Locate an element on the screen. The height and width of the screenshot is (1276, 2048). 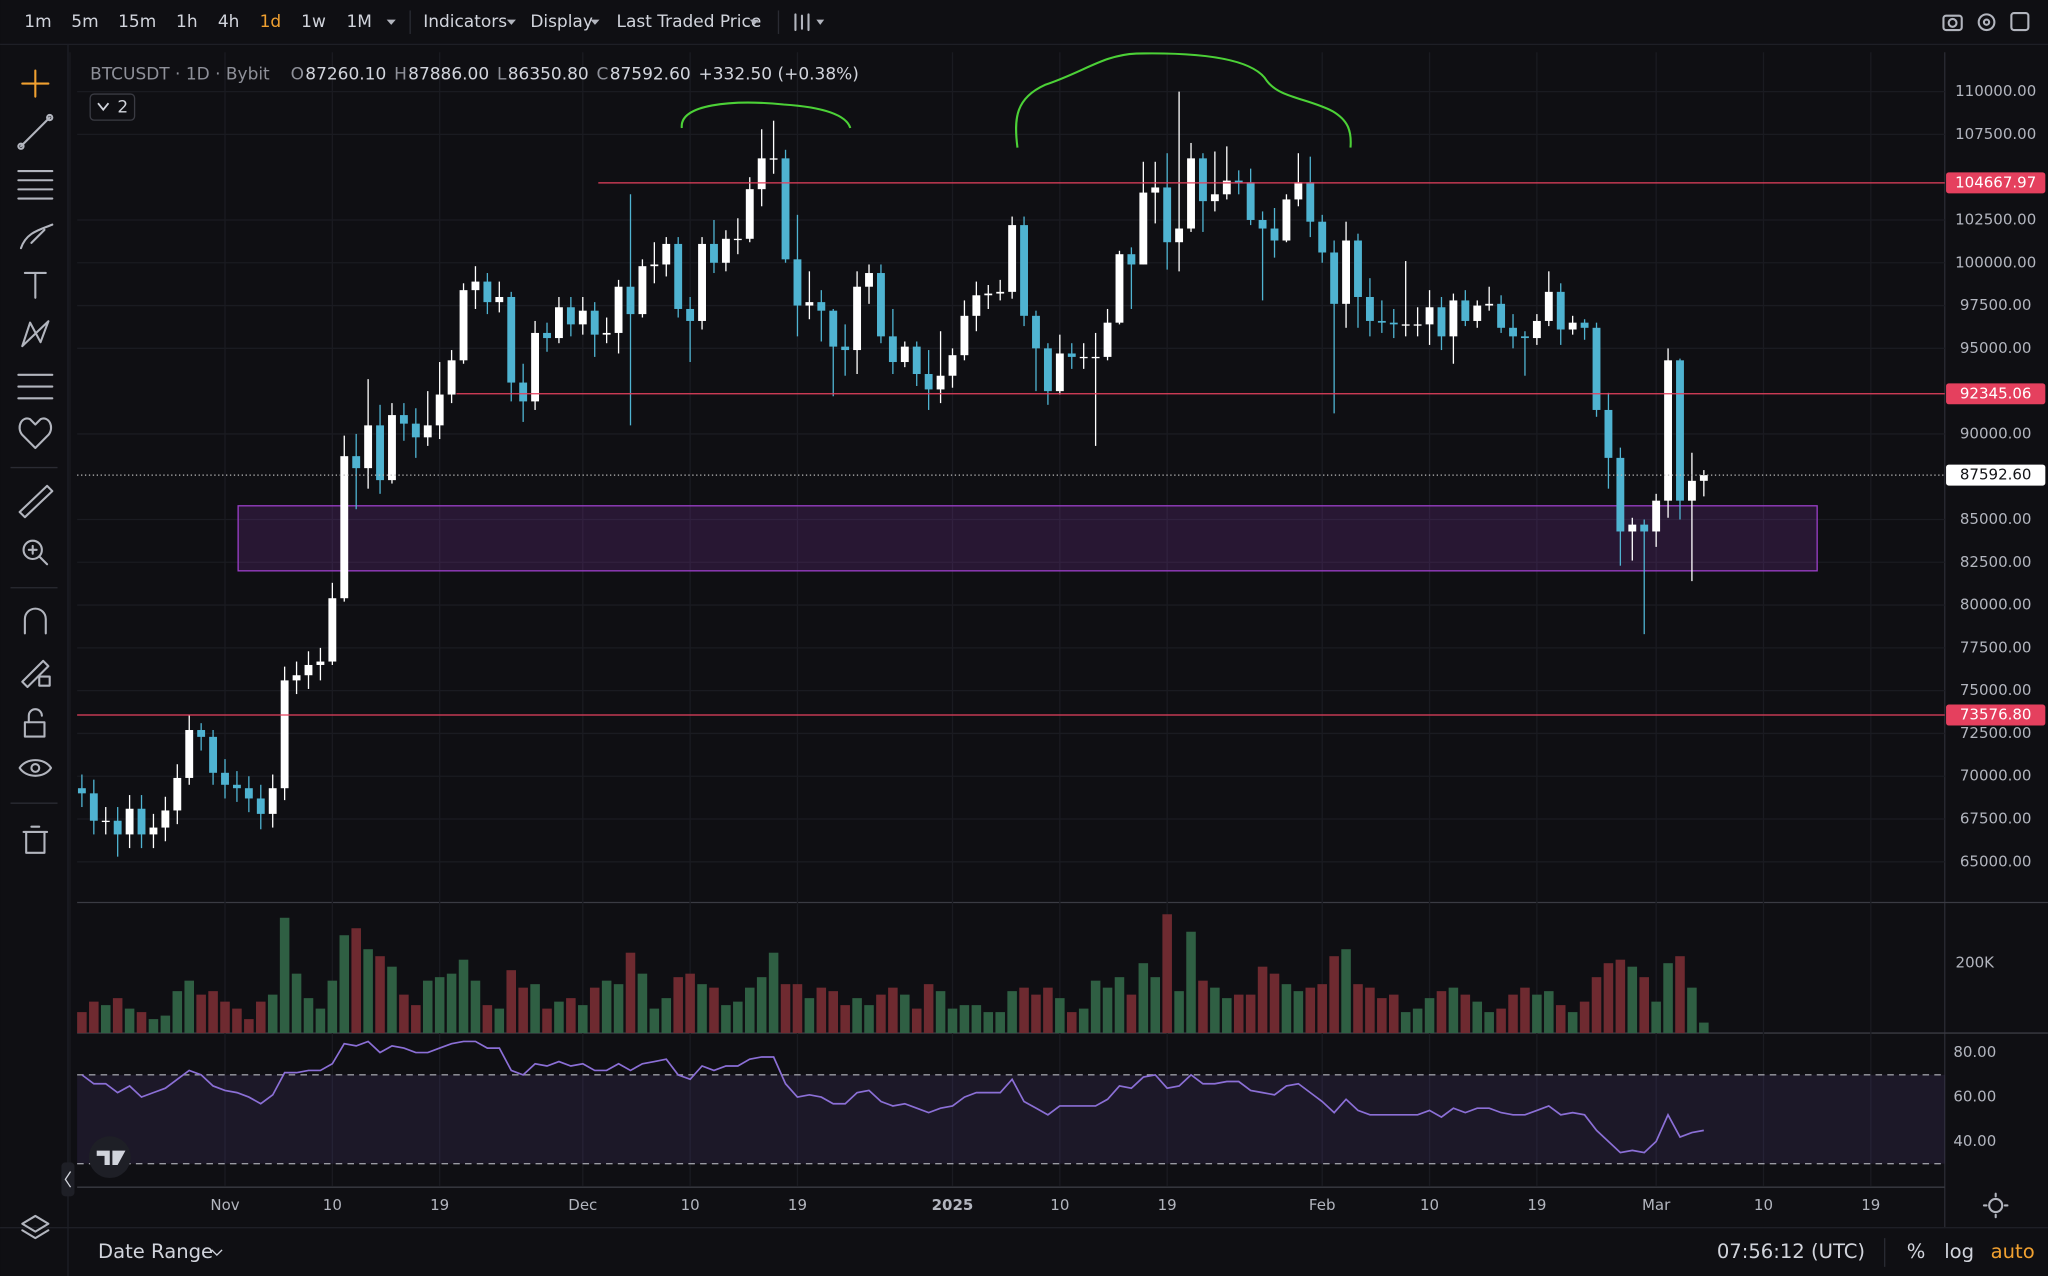
favorites is located at coordinates (35, 433).